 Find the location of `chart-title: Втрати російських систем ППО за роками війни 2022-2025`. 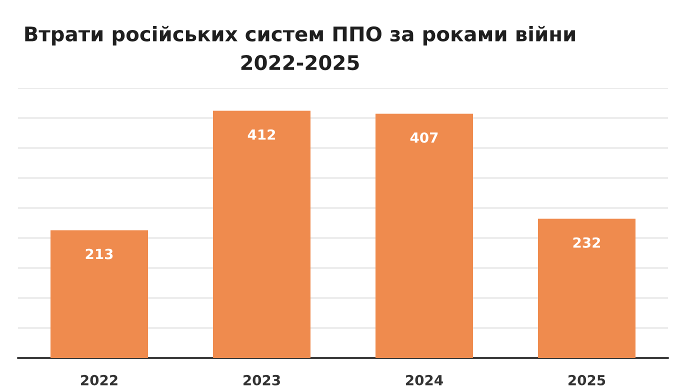

chart-title: Втрати російських систем ППО за роками війни 2022-2025 is located at coordinates (300, 48).